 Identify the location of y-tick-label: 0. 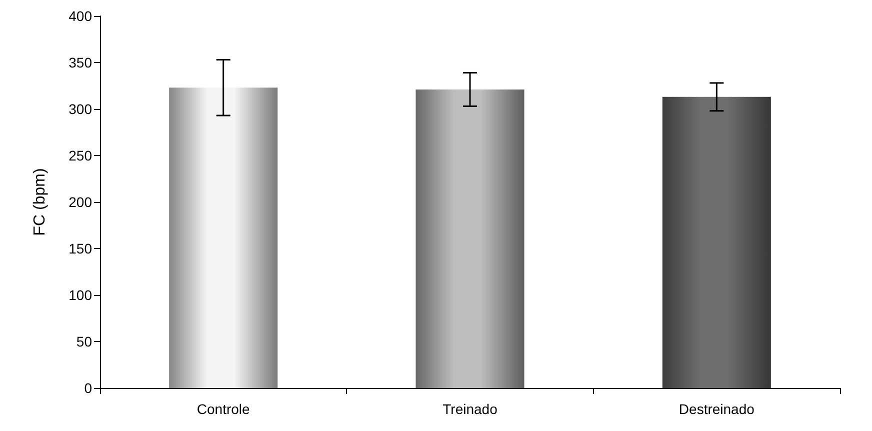
(88, 388).